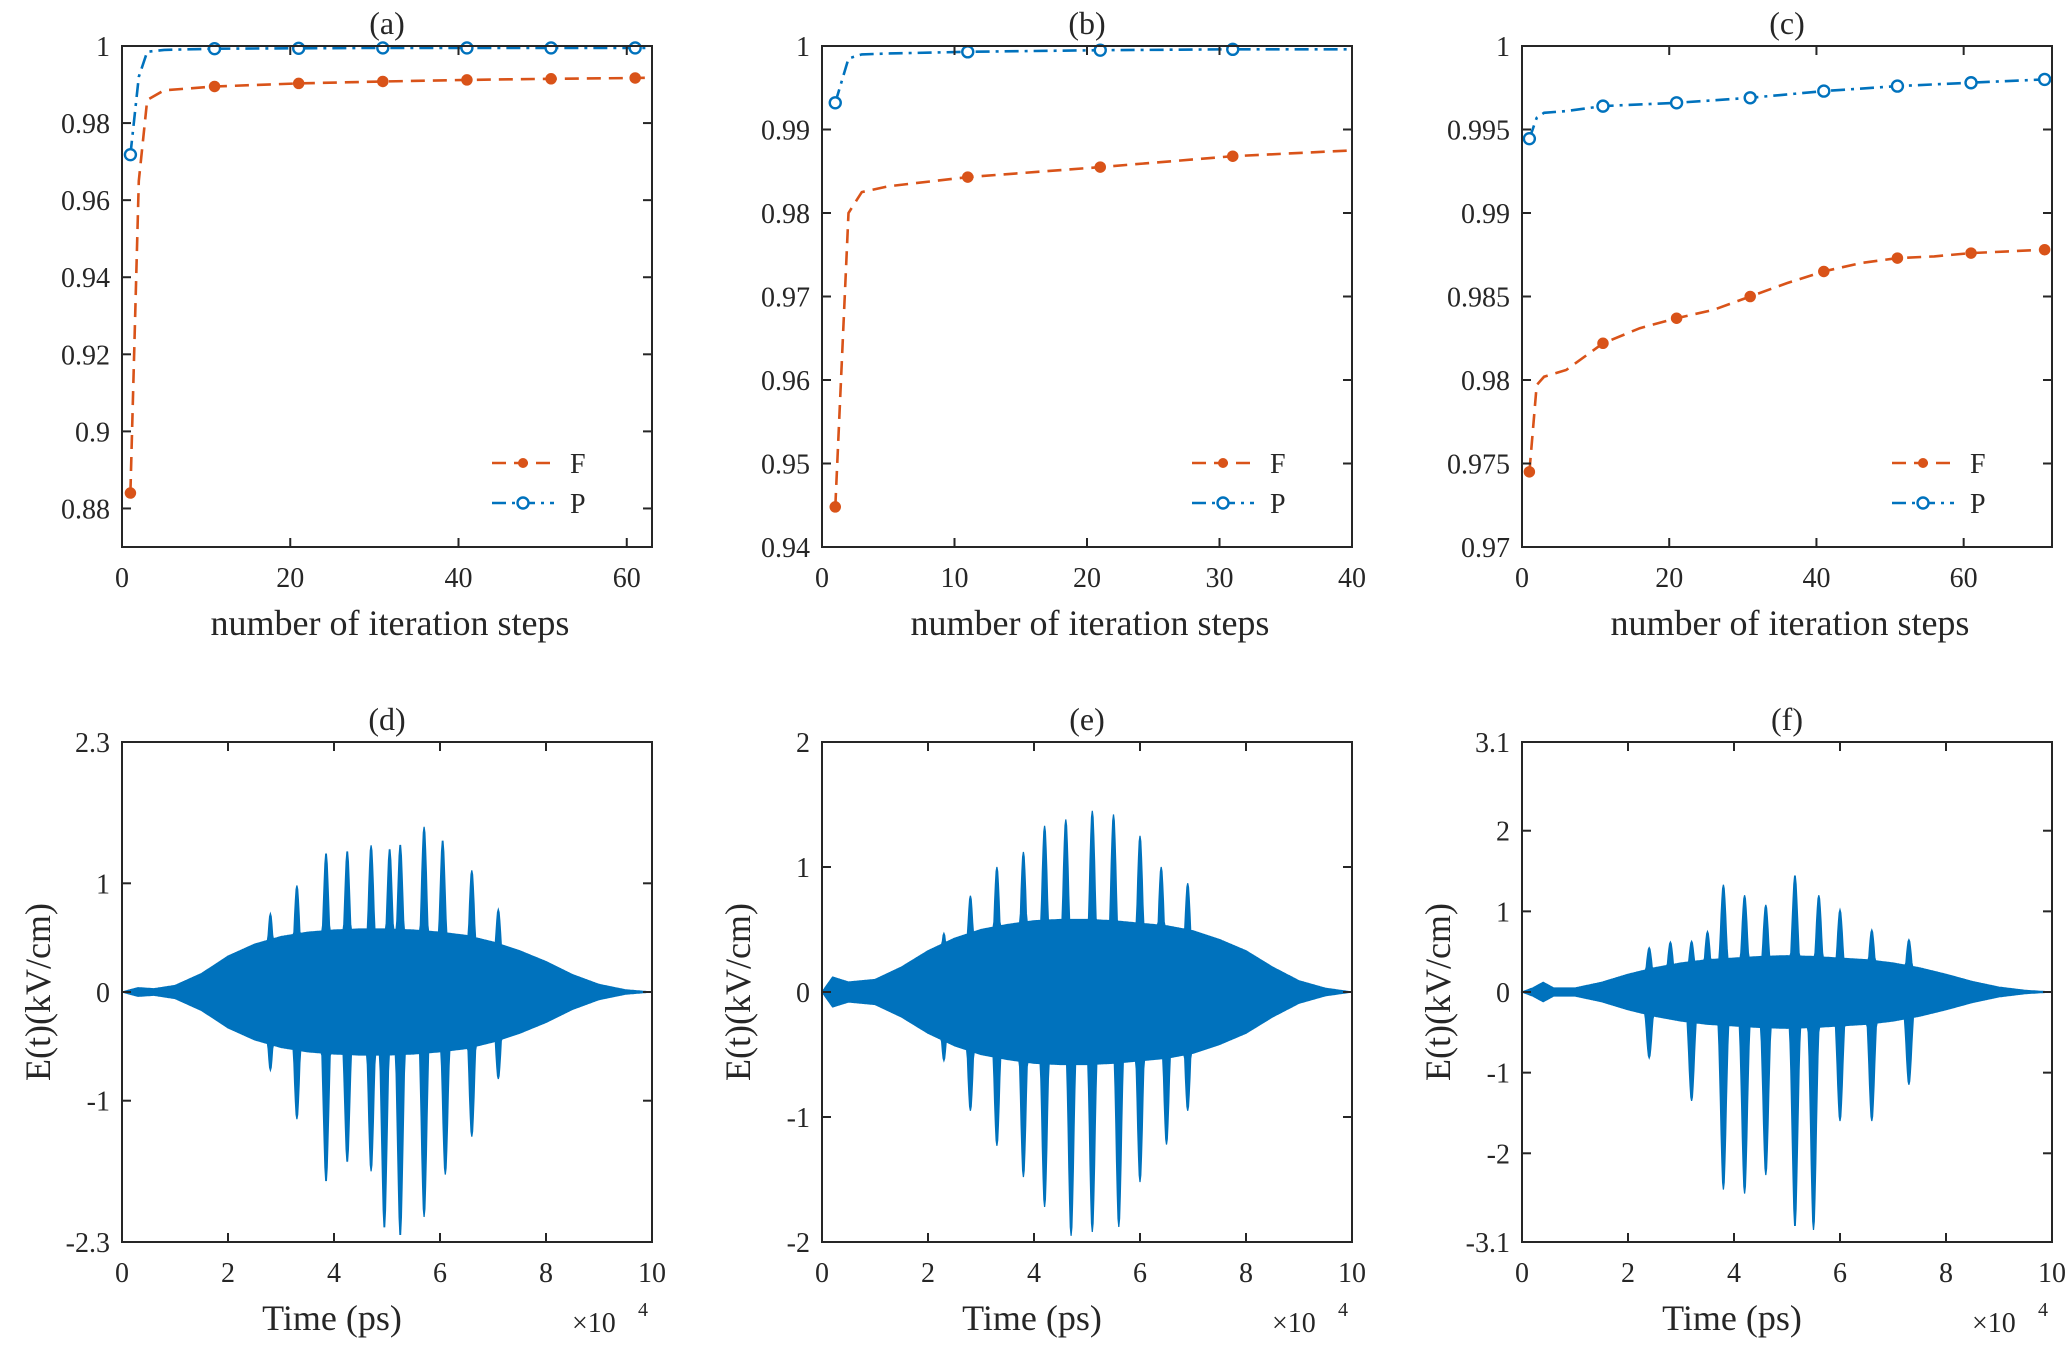 The height and width of the screenshot is (1351, 2070). Describe the element at coordinates (1787, 23) in the screenshot. I see `panel-title-c: (c)` at that location.